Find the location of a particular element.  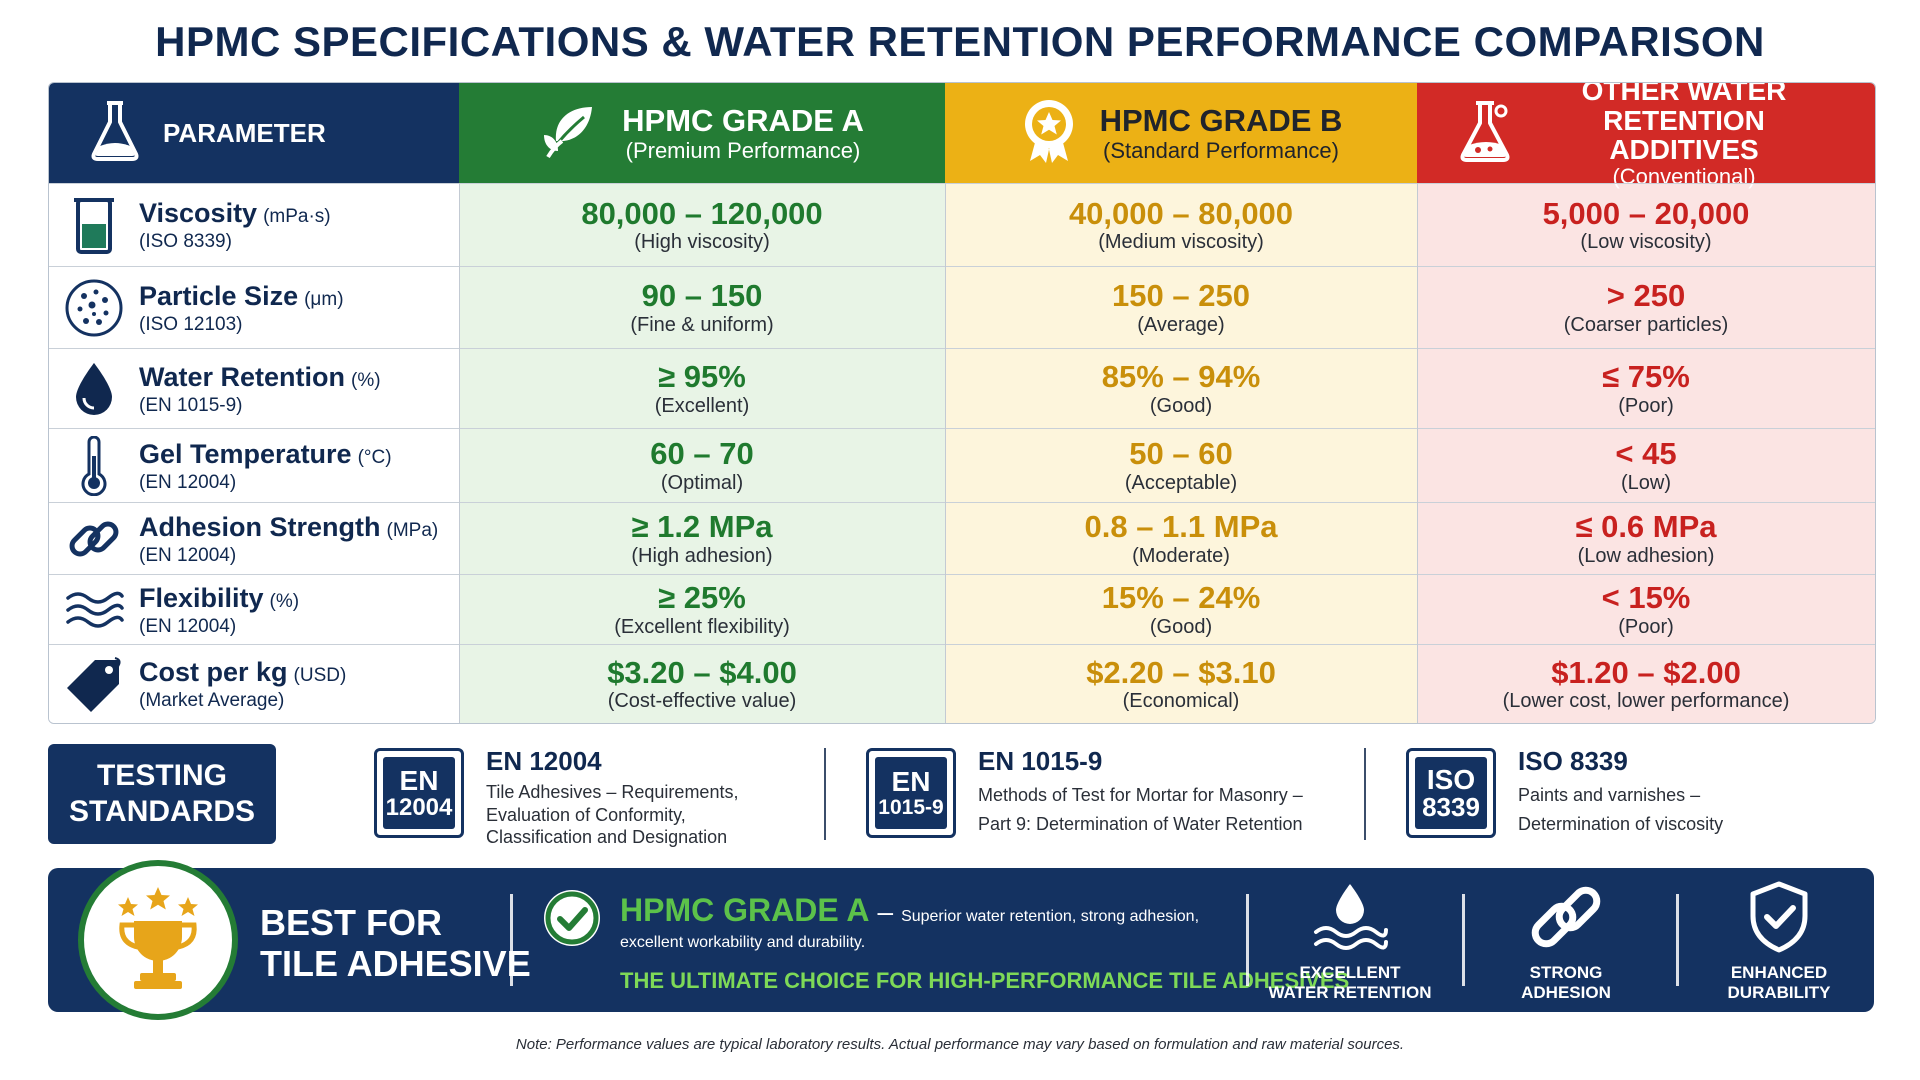

param-row-gel-temperature: Gel Temperature (°C) (EN 12004) is located at coordinates (254, 465).